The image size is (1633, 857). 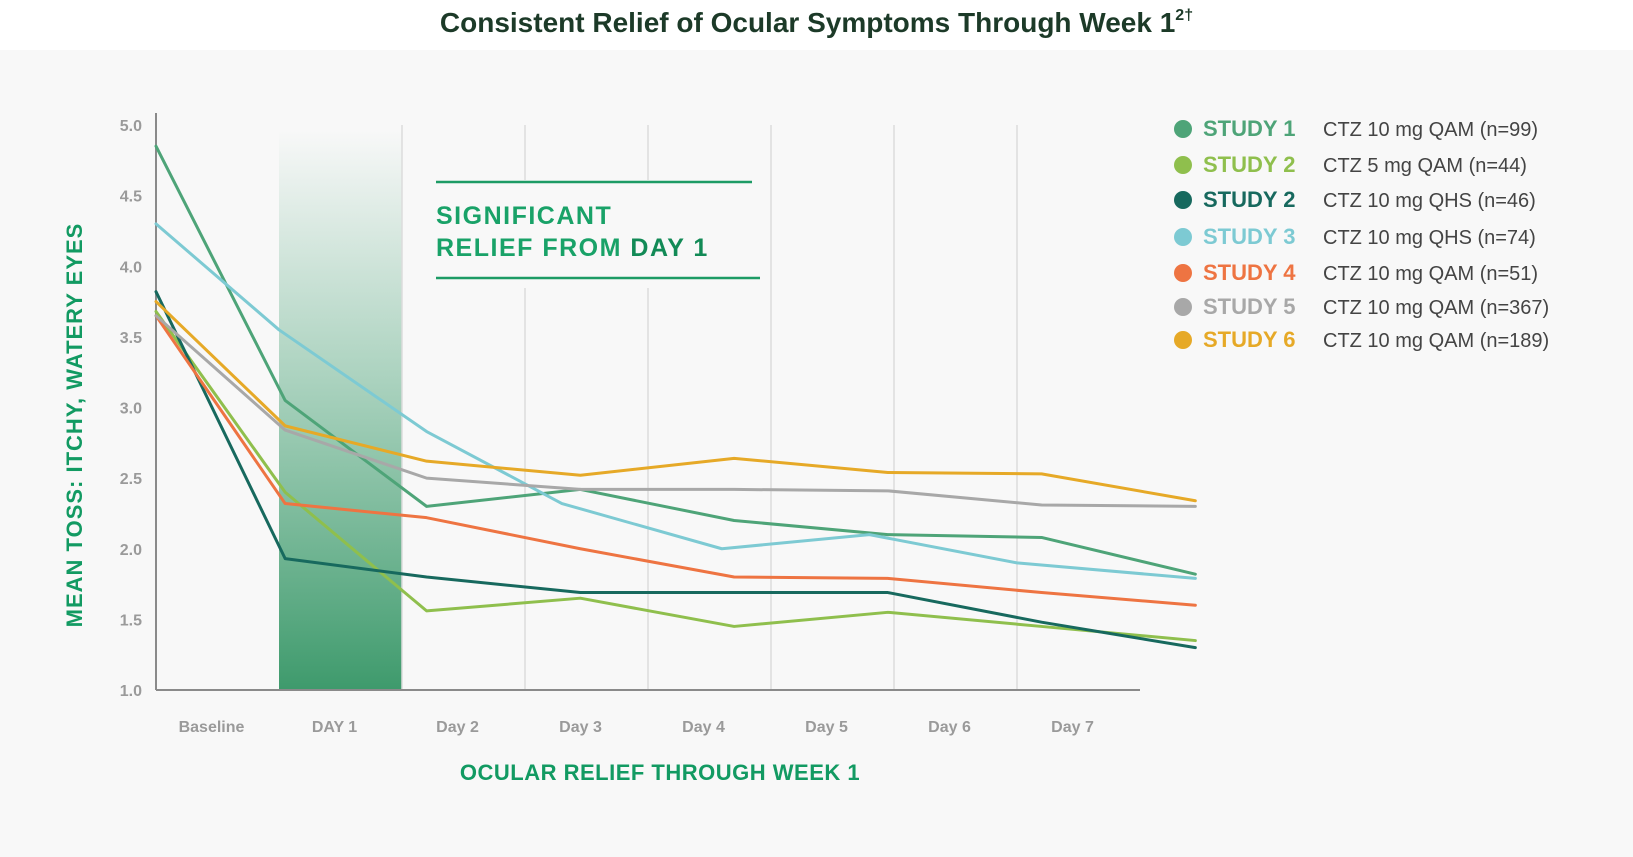 I want to click on annotation-background, so click(x=591, y=234).